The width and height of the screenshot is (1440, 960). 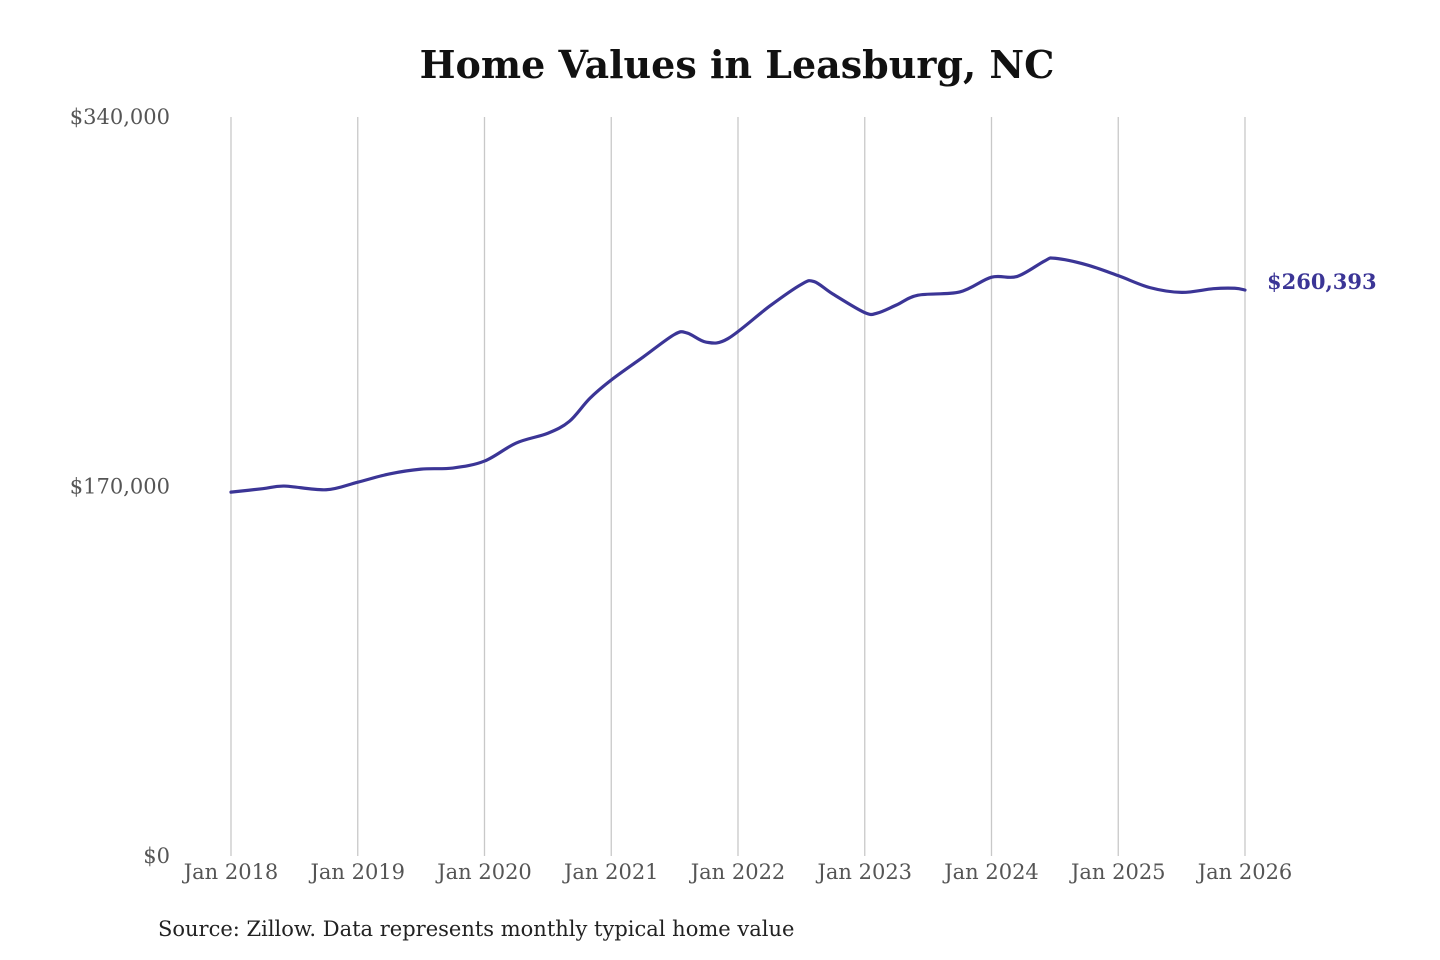 I want to click on x-tick-label: Jan 2023, so click(x=863, y=872).